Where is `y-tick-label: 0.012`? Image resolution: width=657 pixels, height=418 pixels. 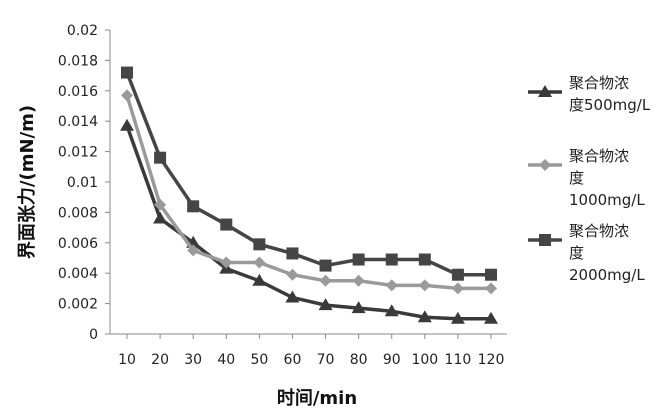
y-tick-label: 0.012 is located at coordinates (78, 153).